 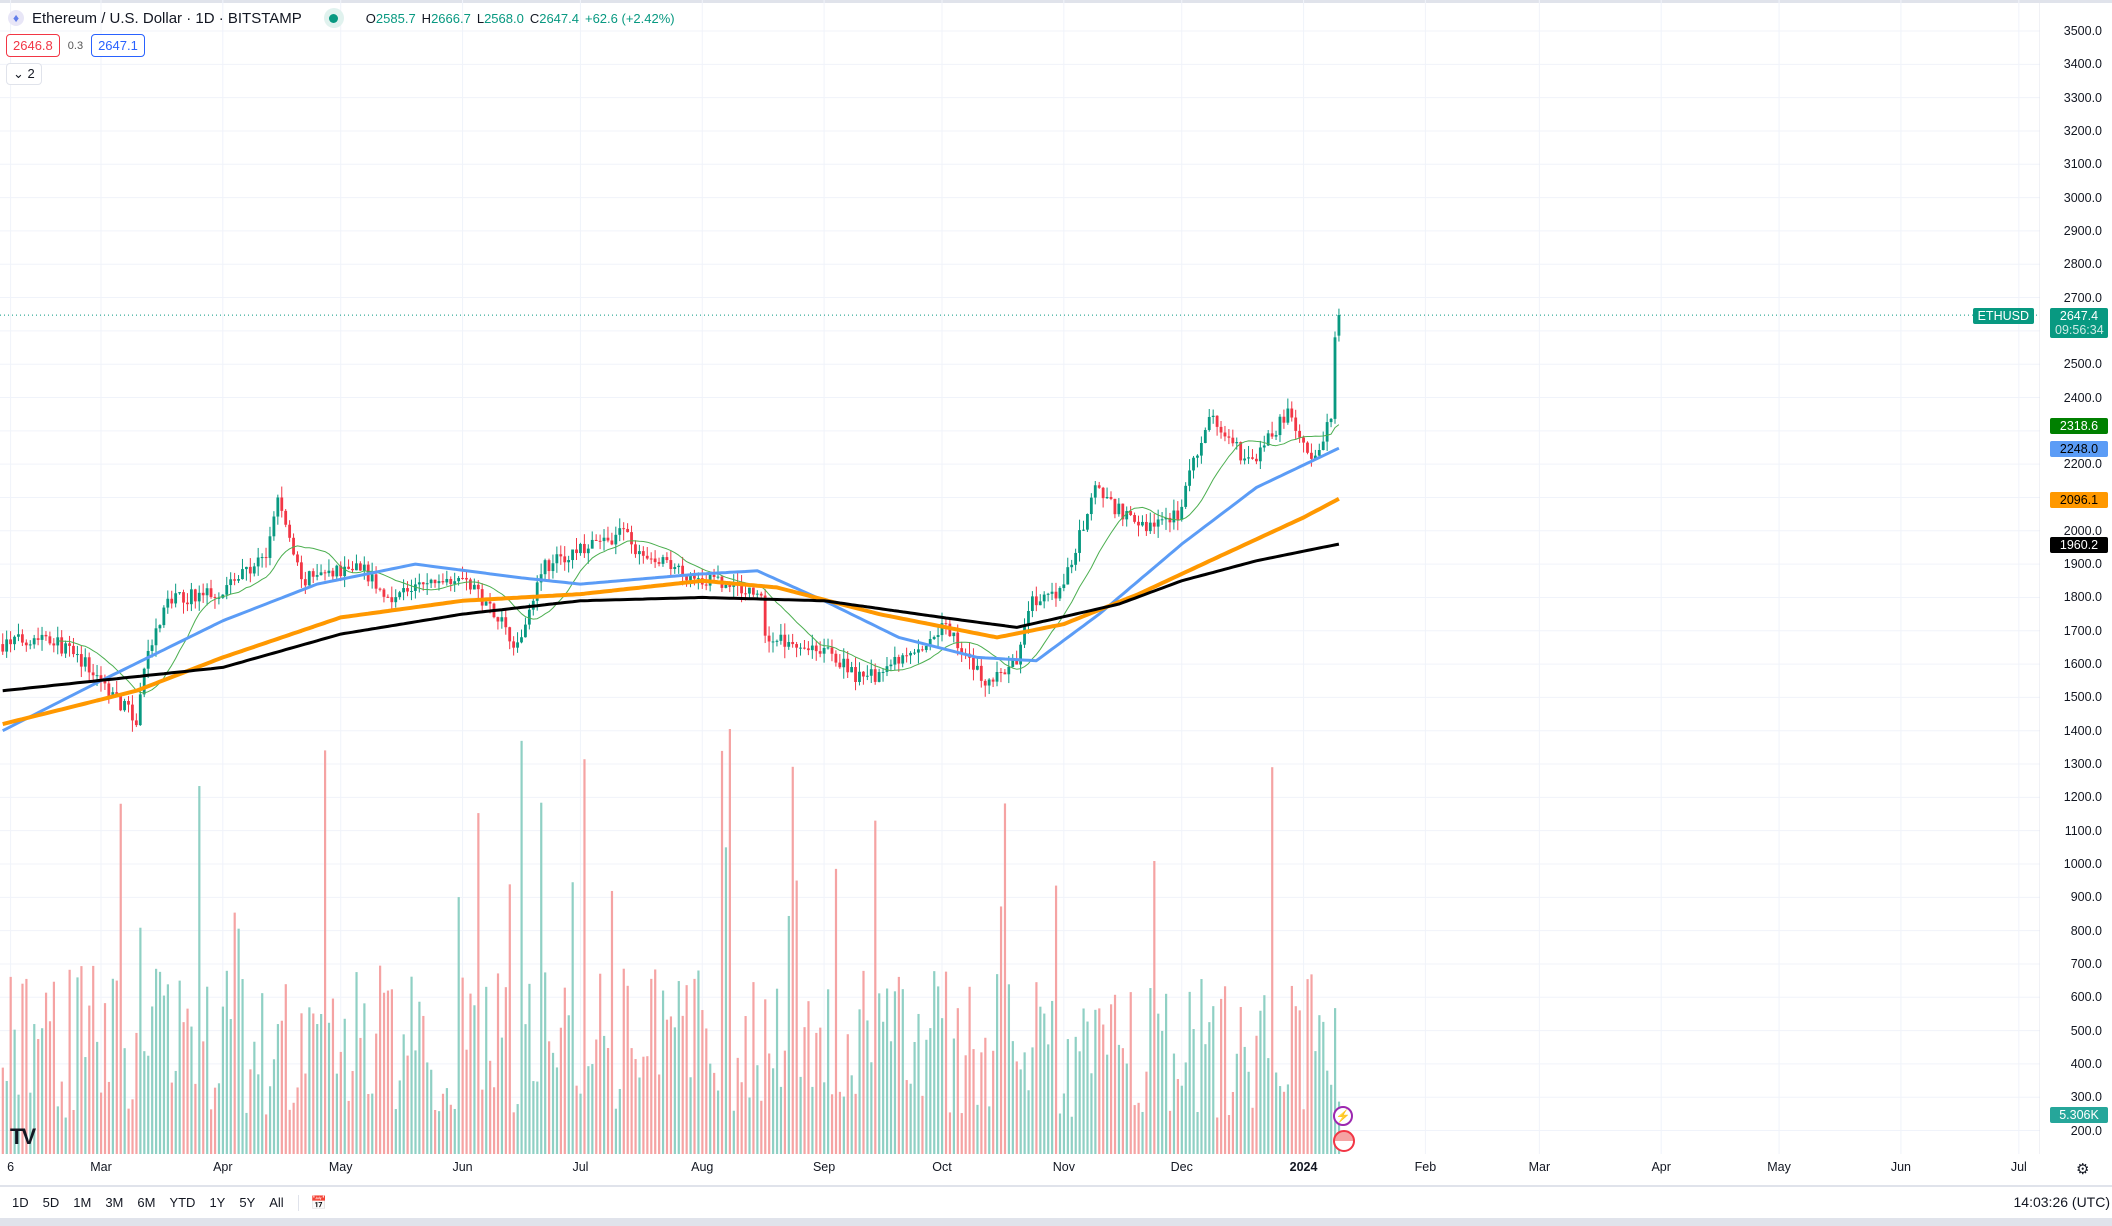 What do you see at coordinates (114, 1202) in the screenshot?
I see `range-3m: 3M` at bounding box center [114, 1202].